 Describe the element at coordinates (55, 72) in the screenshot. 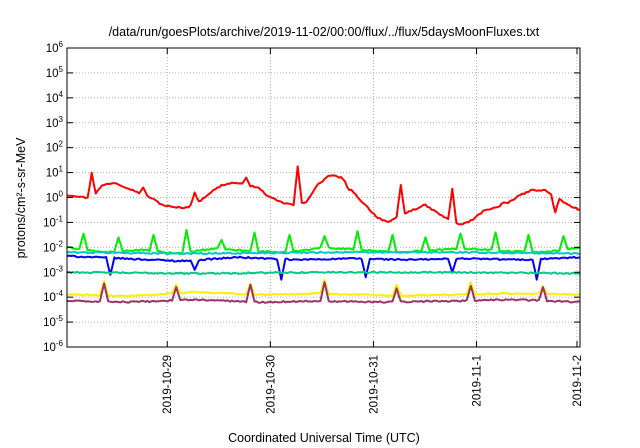

I see `y-tick-label: 10⁵` at that location.